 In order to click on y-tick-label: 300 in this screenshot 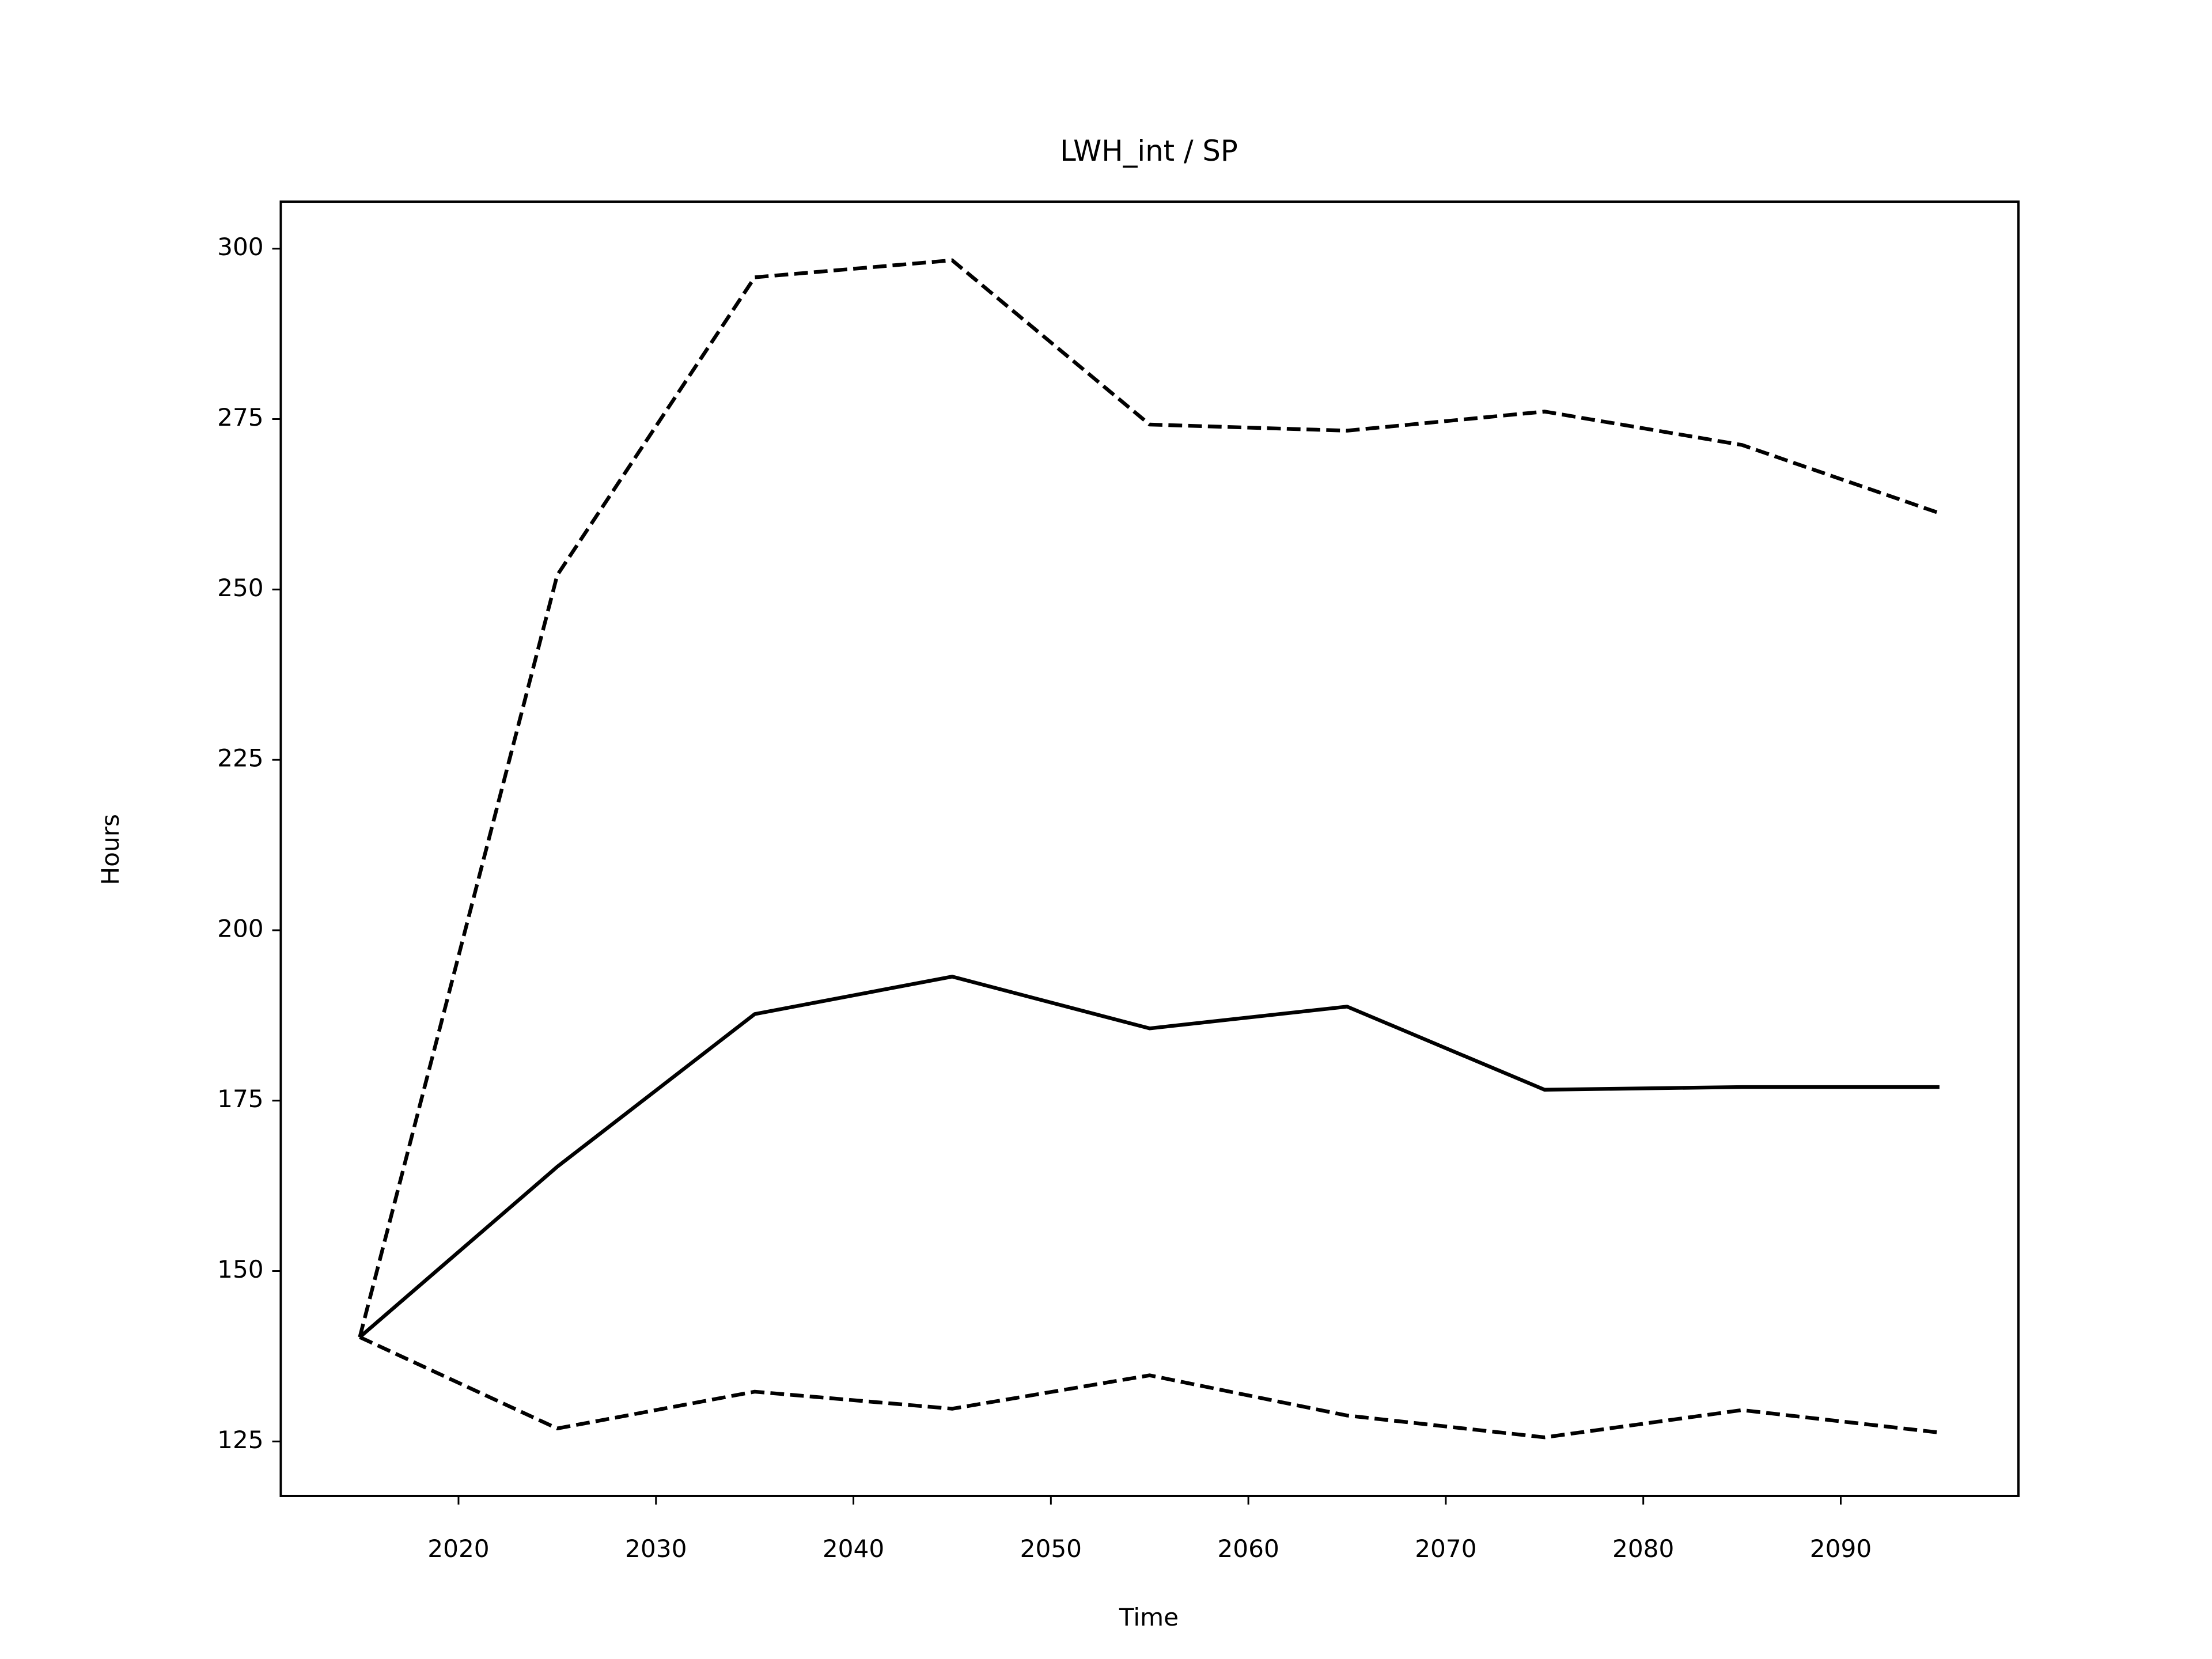, I will do `click(240, 247)`.